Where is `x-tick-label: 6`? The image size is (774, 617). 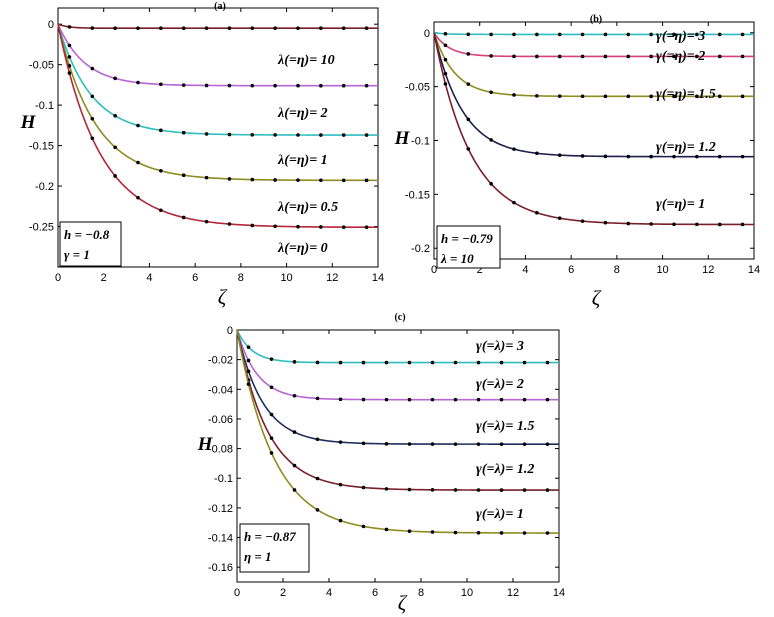 x-tick-label: 6 is located at coordinates (571, 270).